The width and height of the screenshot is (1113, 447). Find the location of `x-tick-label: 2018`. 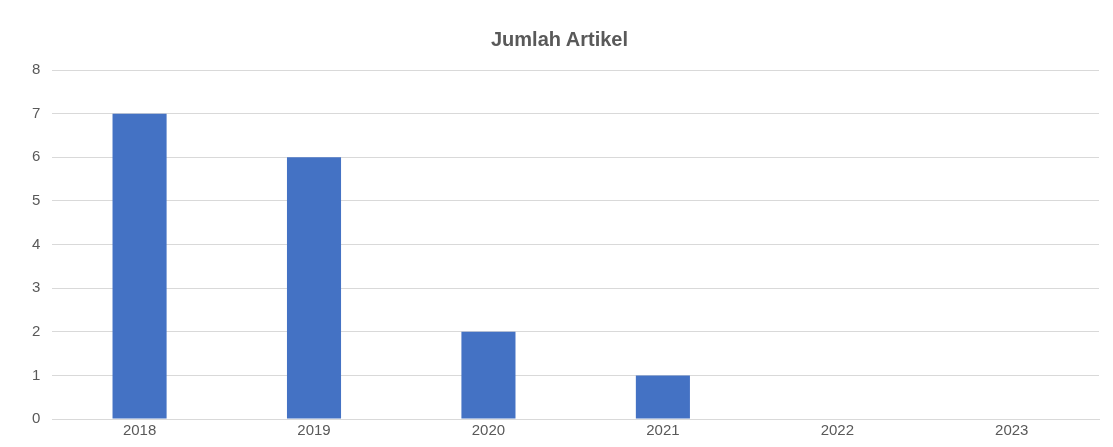

x-tick-label: 2018 is located at coordinates (139, 430).